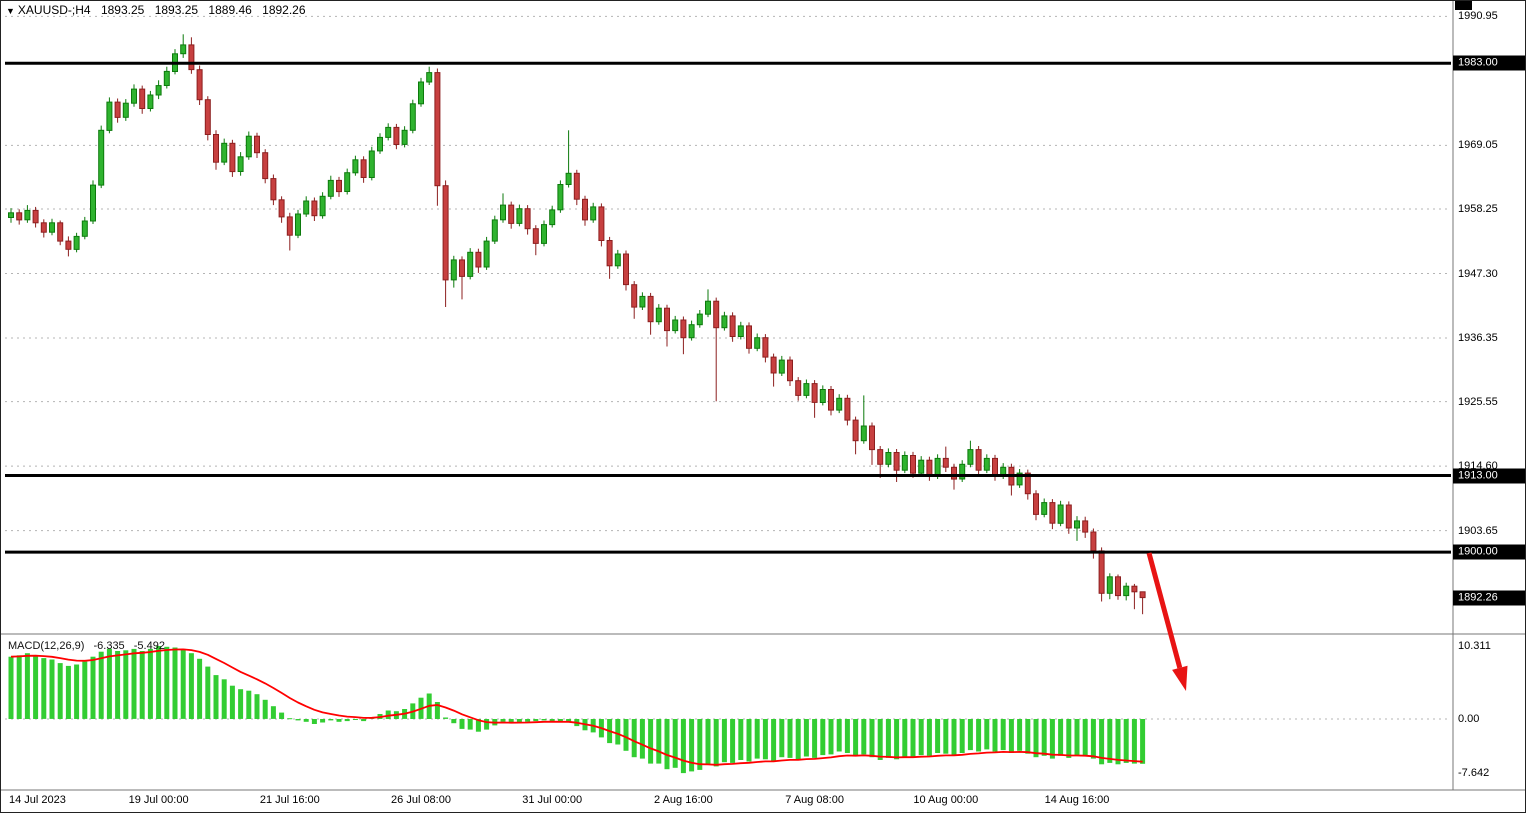  I want to click on price-axis-label: 1936.35, so click(1478, 338).